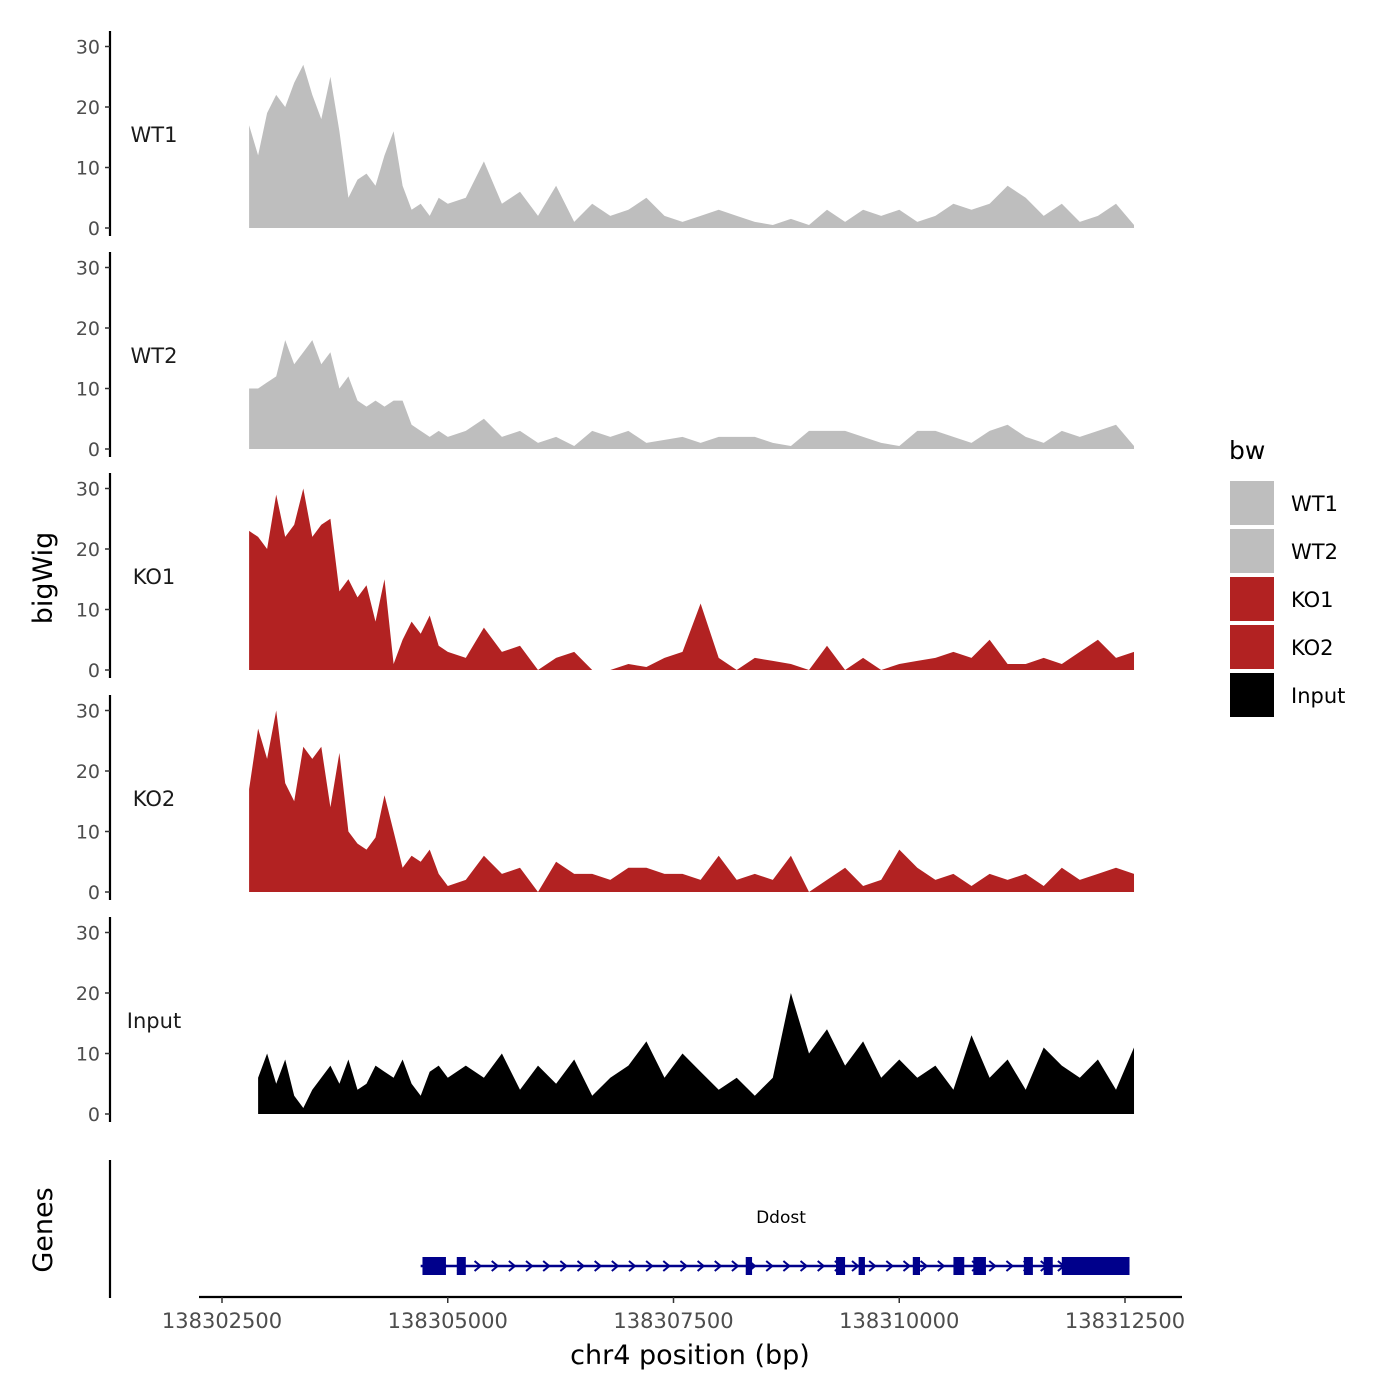 Image resolution: width=1400 pixels, height=1400 pixels. I want to click on track-label: KO1, so click(154, 577).